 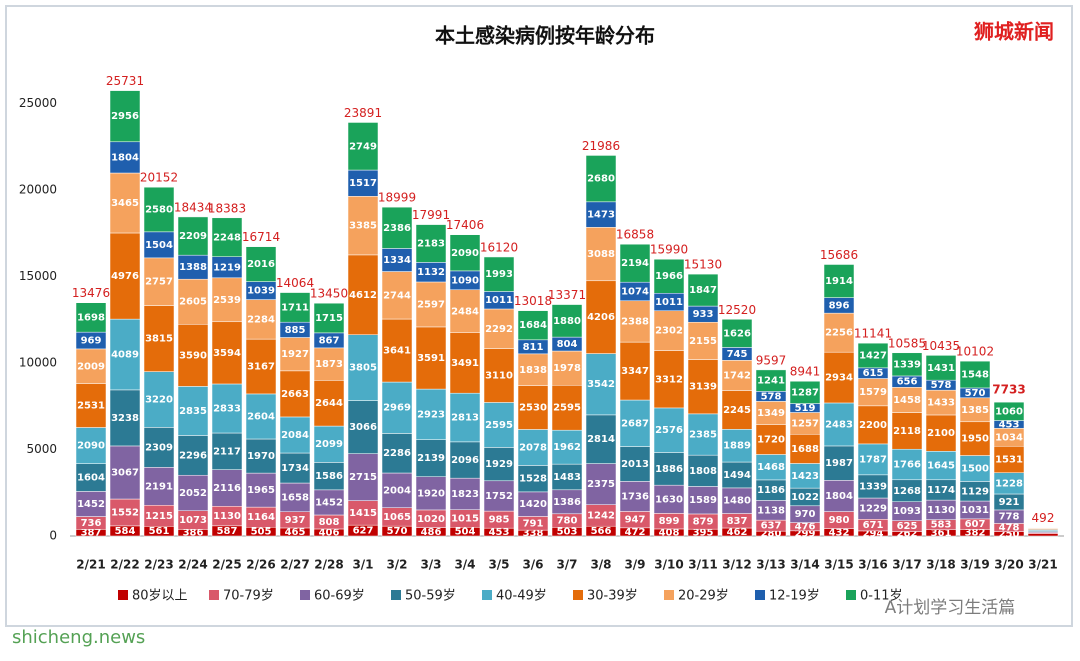 I want to click on total-label: 15130, so click(x=703, y=265).